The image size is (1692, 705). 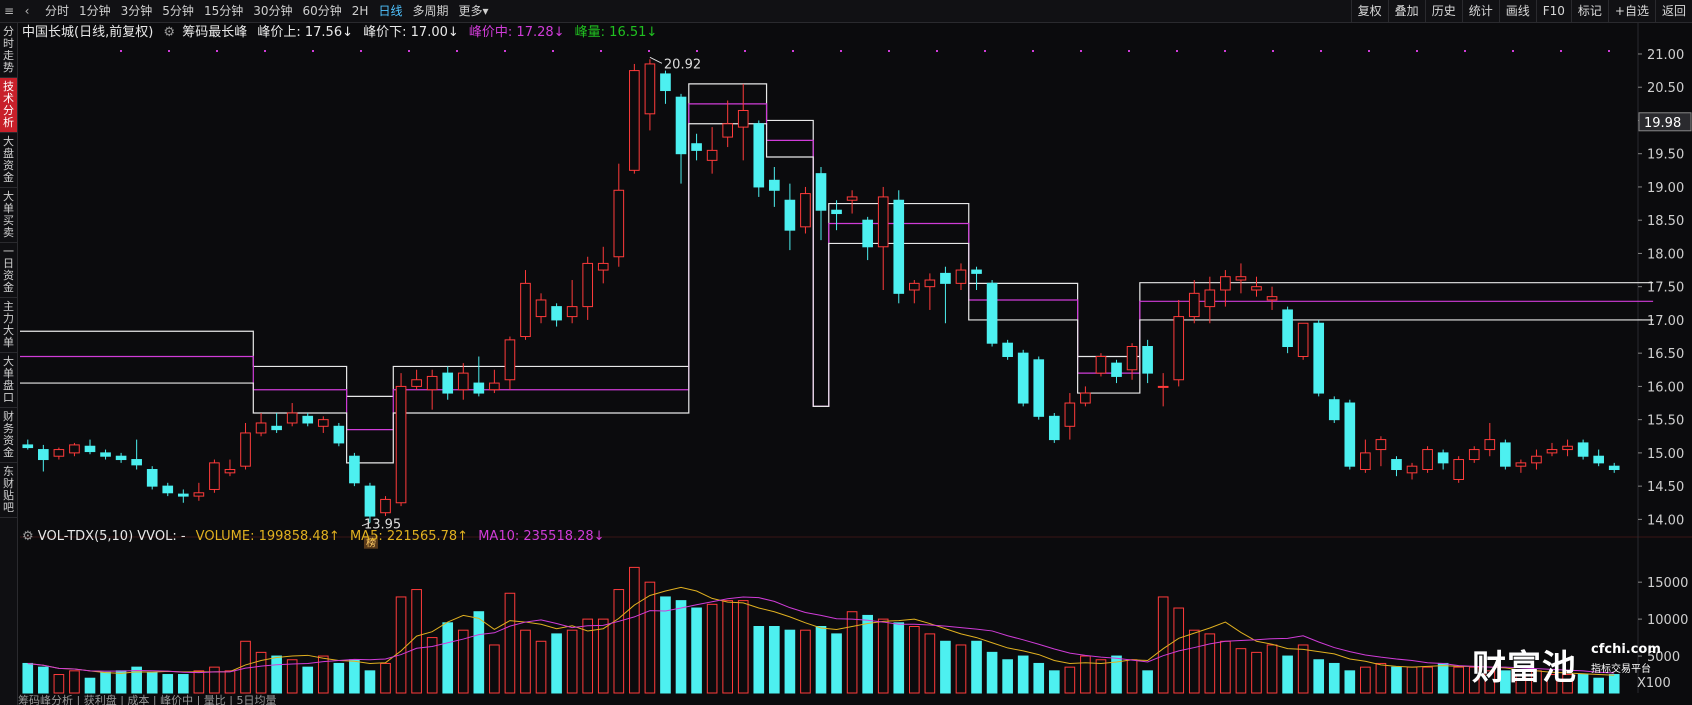 I want to click on brand-logo: 财富池 cfchi.com 指标交易平台, so click(x=1582, y=662).